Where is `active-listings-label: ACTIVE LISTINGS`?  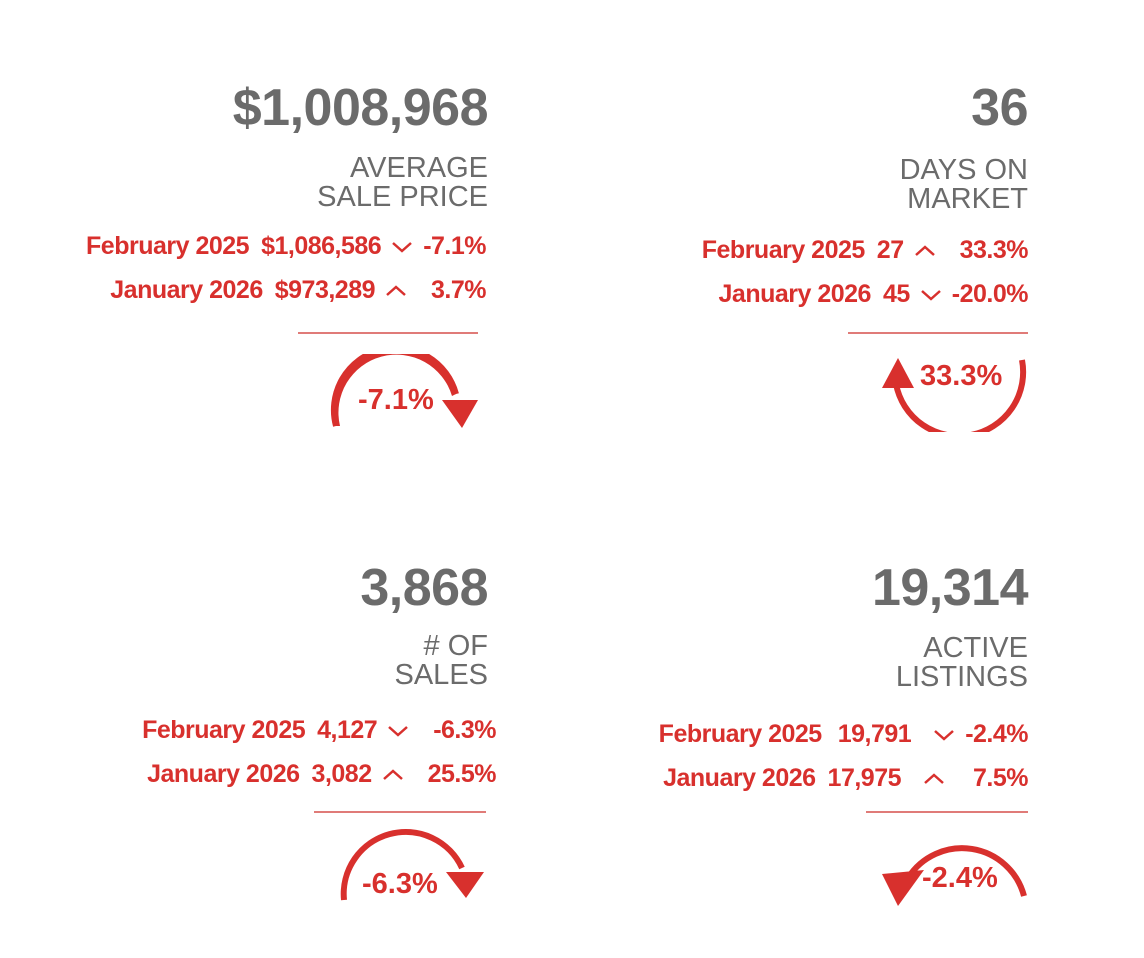 active-listings-label: ACTIVE LISTINGS is located at coordinates (962, 663).